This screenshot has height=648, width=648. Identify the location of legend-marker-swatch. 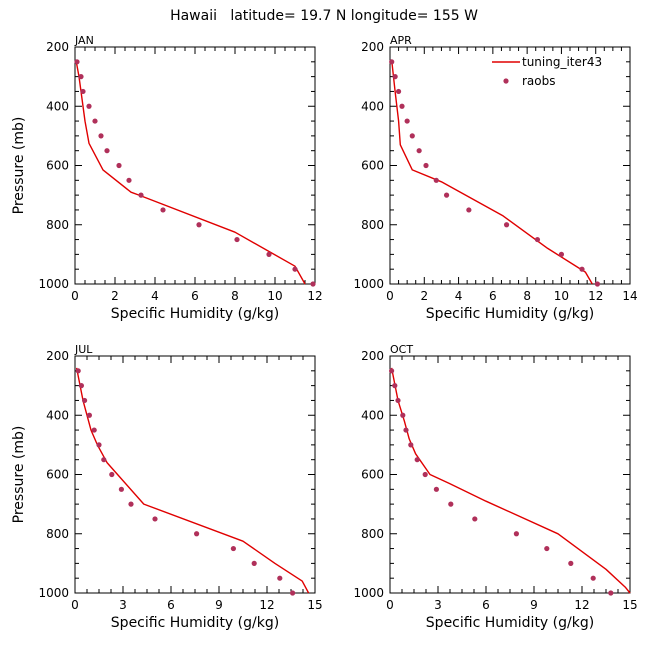
(506, 81).